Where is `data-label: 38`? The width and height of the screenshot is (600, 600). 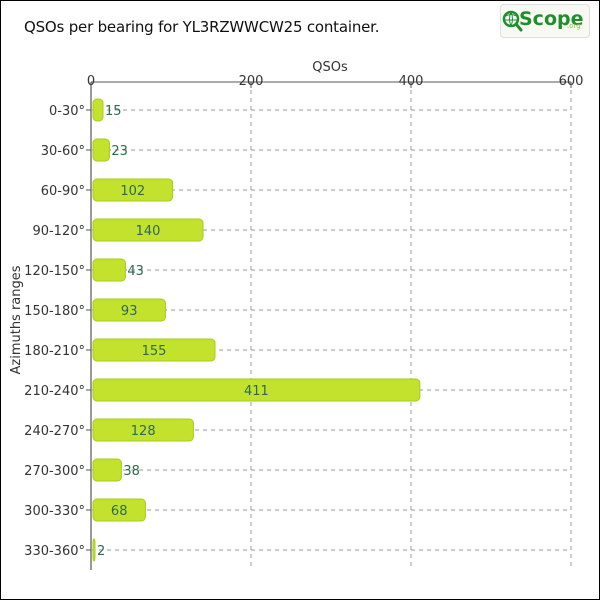 data-label: 38 is located at coordinates (131, 471).